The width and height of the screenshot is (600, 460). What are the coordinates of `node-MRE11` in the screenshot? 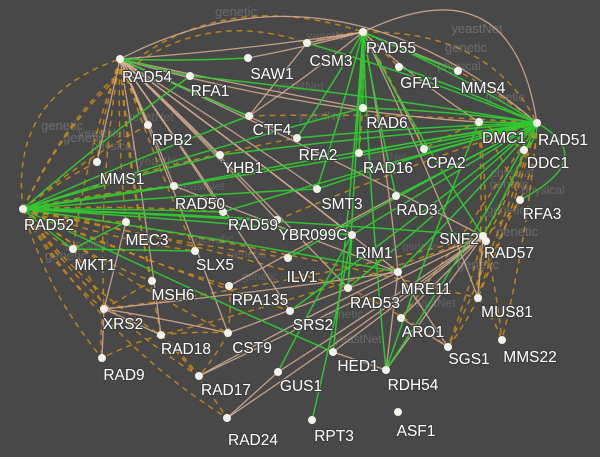 It's located at (398, 272).